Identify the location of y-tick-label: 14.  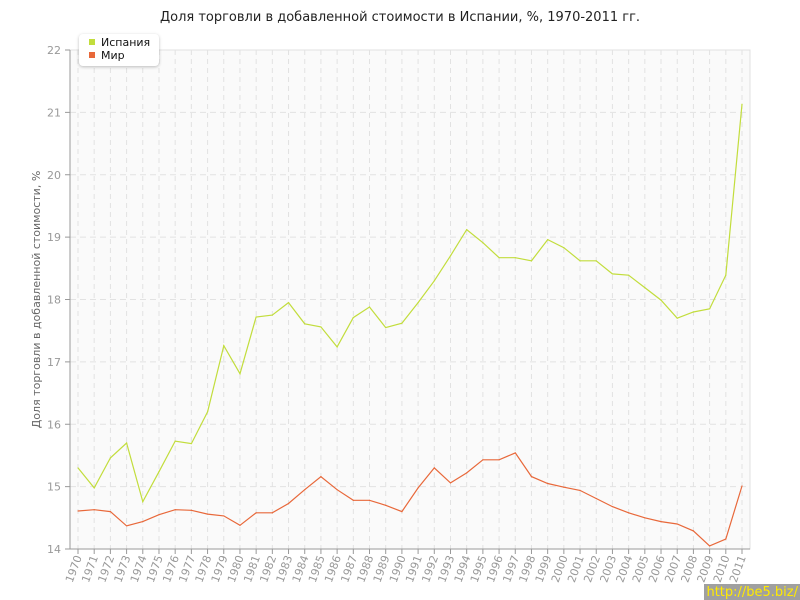
(54, 549).